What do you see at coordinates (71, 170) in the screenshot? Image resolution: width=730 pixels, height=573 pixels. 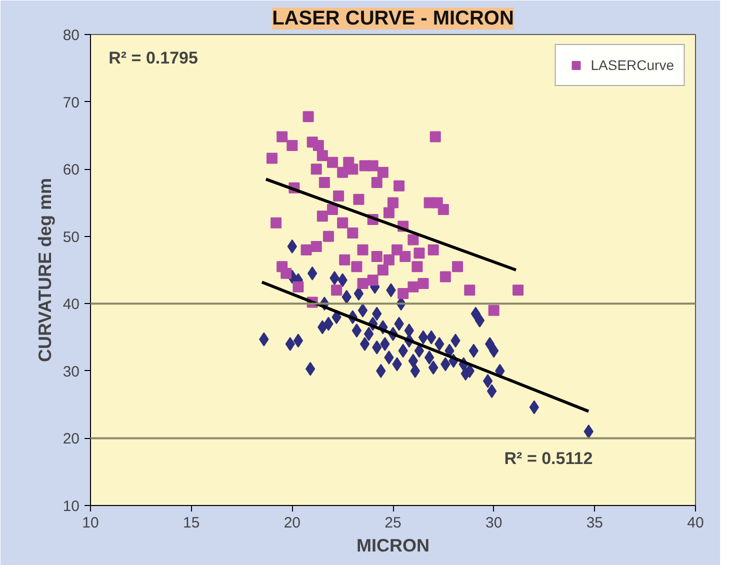 I see `y-tick-label: 60` at bounding box center [71, 170].